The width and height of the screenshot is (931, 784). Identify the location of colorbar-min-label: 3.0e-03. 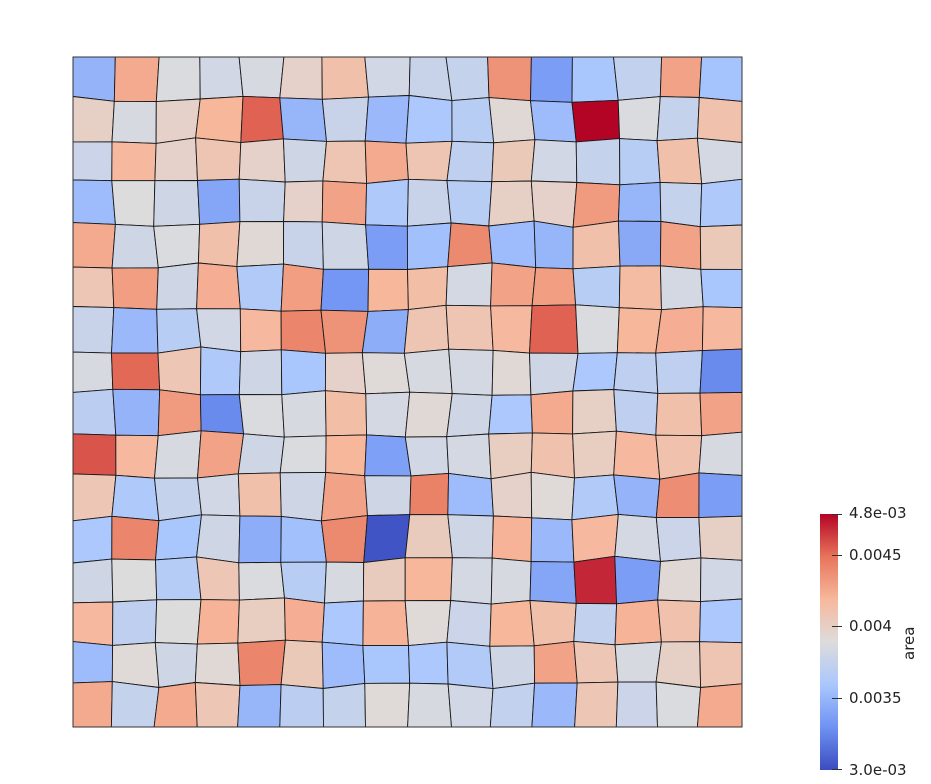
(878, 770).